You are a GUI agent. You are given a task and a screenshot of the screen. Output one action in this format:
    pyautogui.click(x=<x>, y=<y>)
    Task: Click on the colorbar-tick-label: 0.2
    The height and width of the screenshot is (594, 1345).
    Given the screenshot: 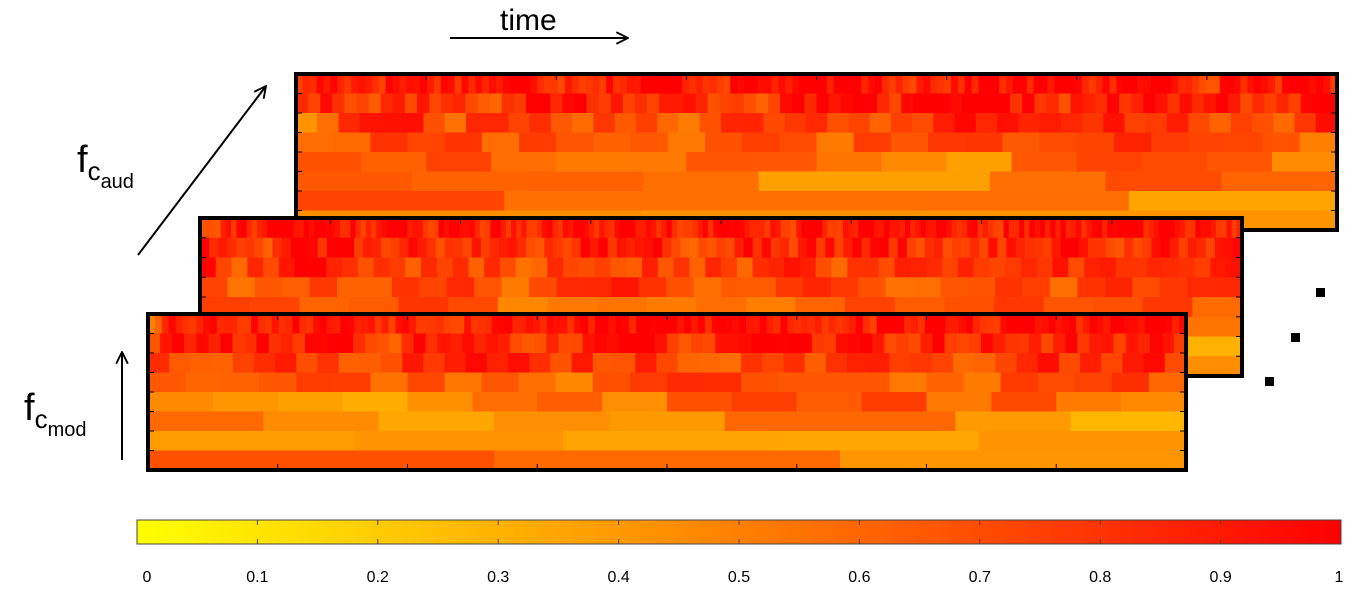 What is the action you would take?
    pyautogui.click(x=378, y=577)
    